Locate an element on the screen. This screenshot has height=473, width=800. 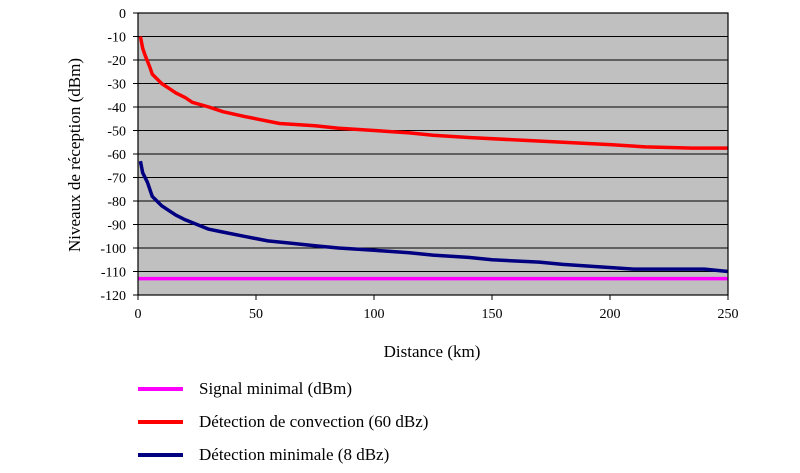
x-tick-label: 50 is located at coordinates (256, 314).